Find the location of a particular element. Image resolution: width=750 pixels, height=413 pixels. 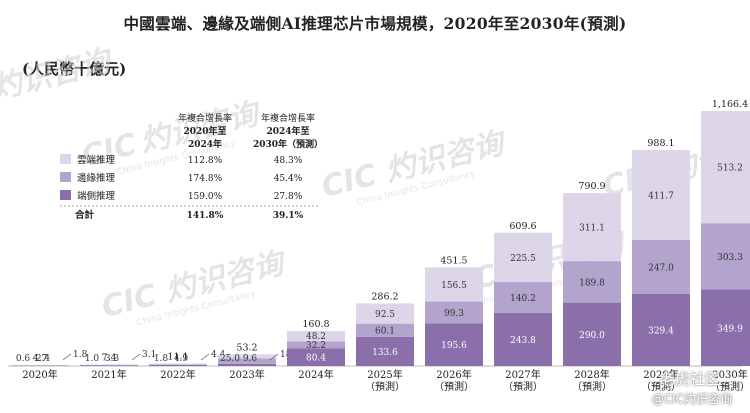

data-label: 225.5 is located at coordinates (523, 259).